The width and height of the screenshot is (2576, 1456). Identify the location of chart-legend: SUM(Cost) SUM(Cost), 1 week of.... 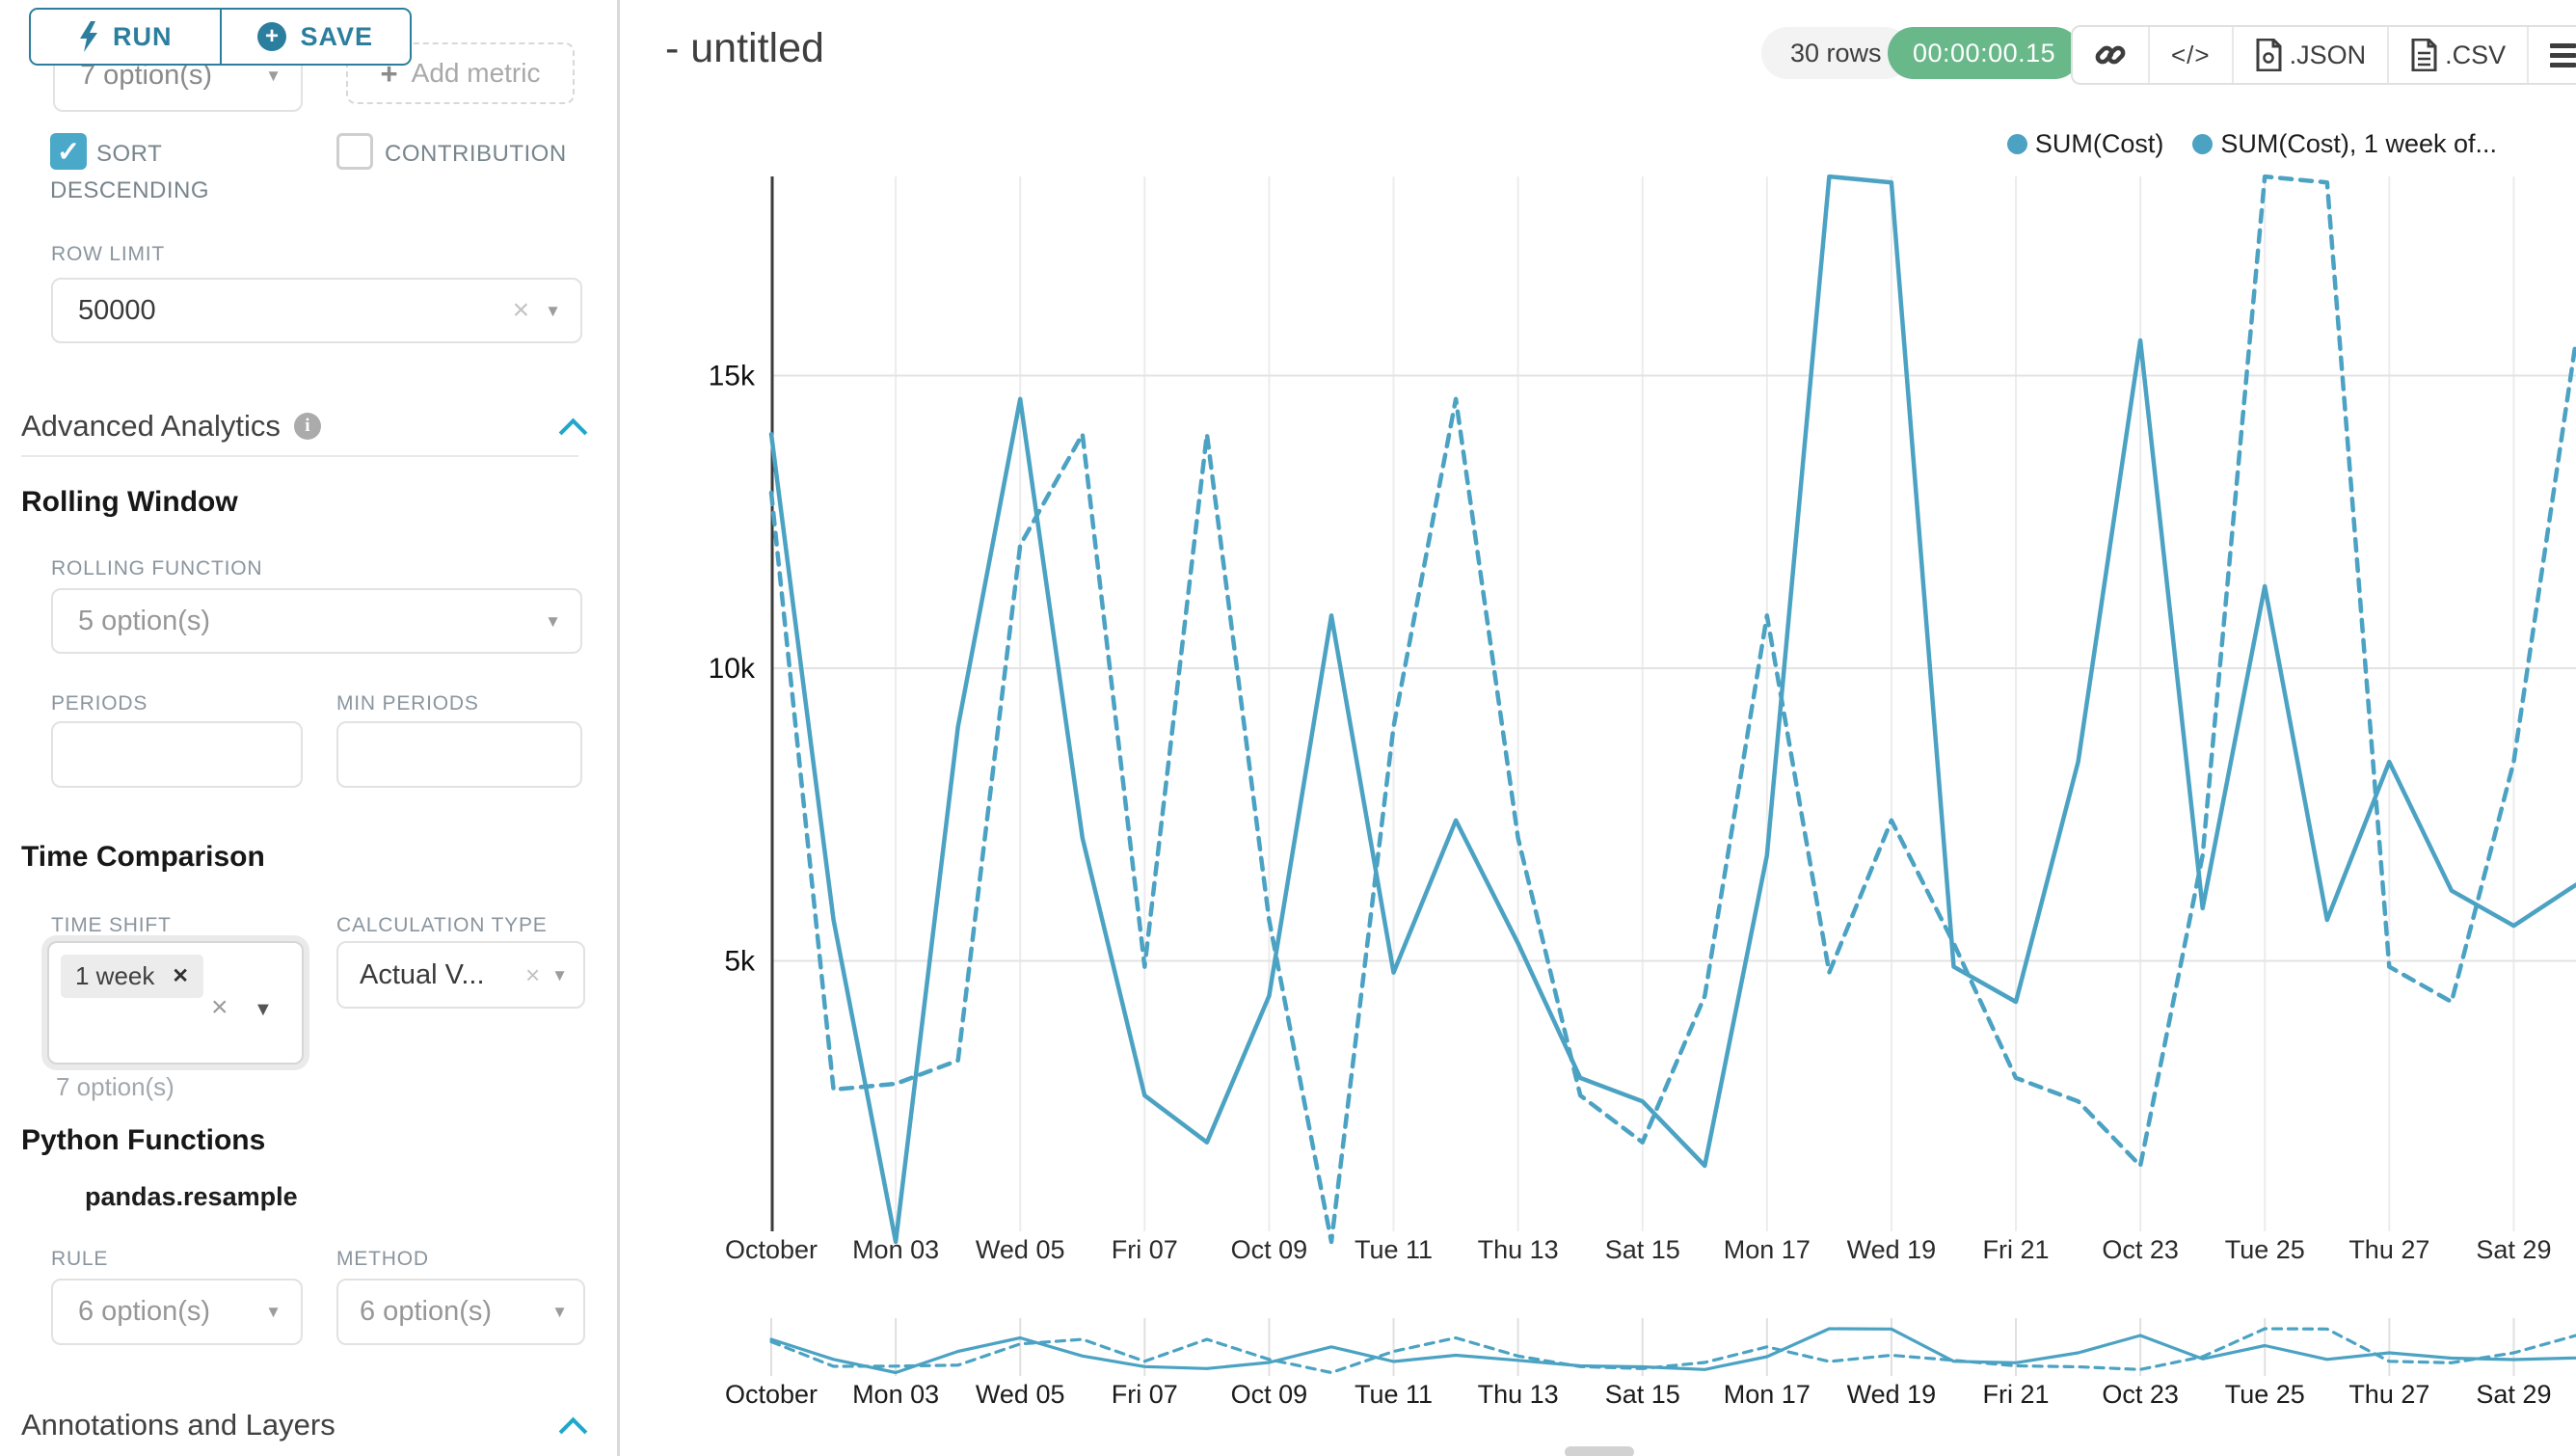
(2251, 144).